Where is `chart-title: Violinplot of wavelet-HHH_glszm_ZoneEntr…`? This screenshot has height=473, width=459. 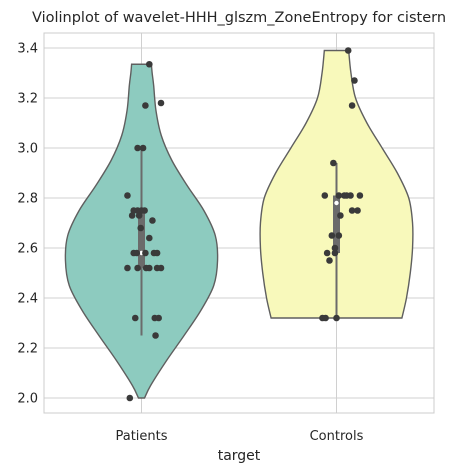 chart-title: Violinplot of wavelet-HHH_glszm_ZoneEntr… is located at coordinates (239, 18).